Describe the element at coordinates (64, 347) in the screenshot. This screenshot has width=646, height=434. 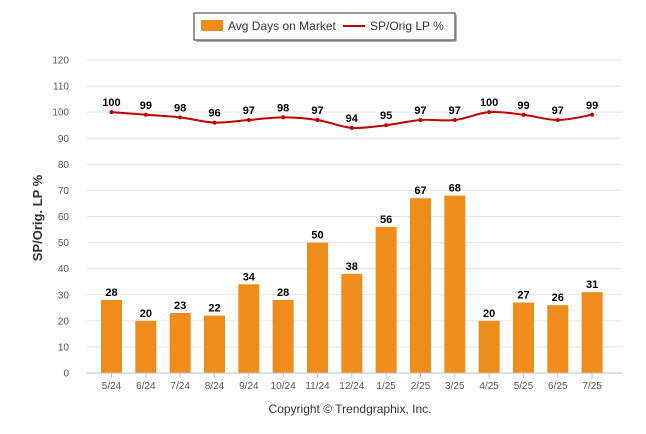
I see `y-tick-label: 10` at that location.